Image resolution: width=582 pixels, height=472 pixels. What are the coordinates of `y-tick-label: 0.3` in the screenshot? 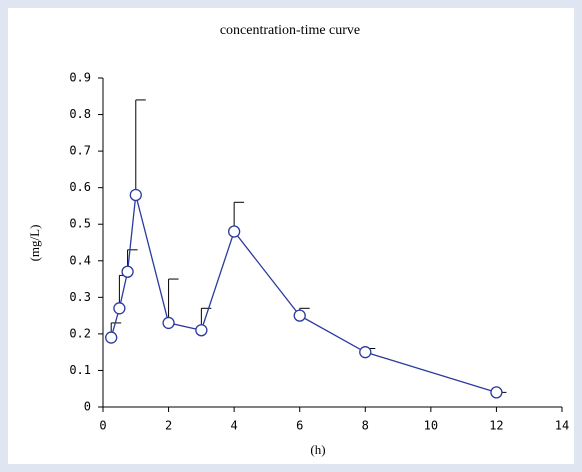 It's located at (80, 297).